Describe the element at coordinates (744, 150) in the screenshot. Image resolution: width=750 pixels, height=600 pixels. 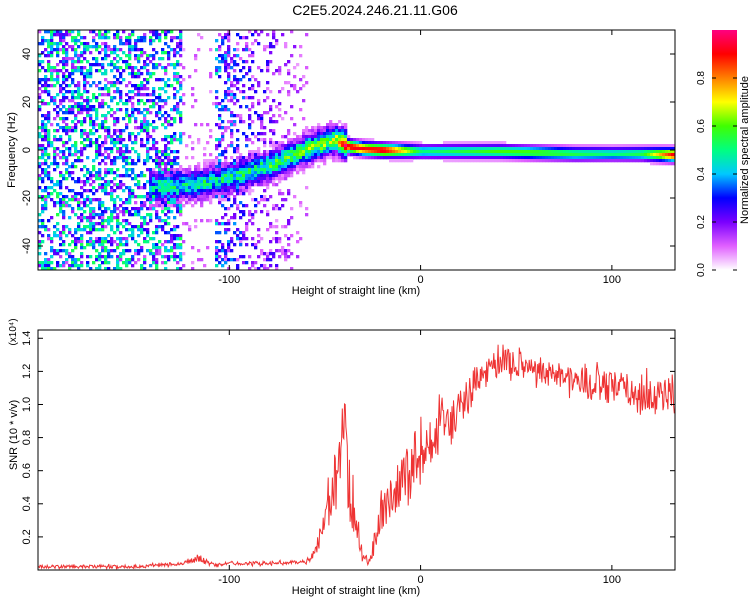
I see `colorbar-label: Normalized spectral amplitude` at that location.